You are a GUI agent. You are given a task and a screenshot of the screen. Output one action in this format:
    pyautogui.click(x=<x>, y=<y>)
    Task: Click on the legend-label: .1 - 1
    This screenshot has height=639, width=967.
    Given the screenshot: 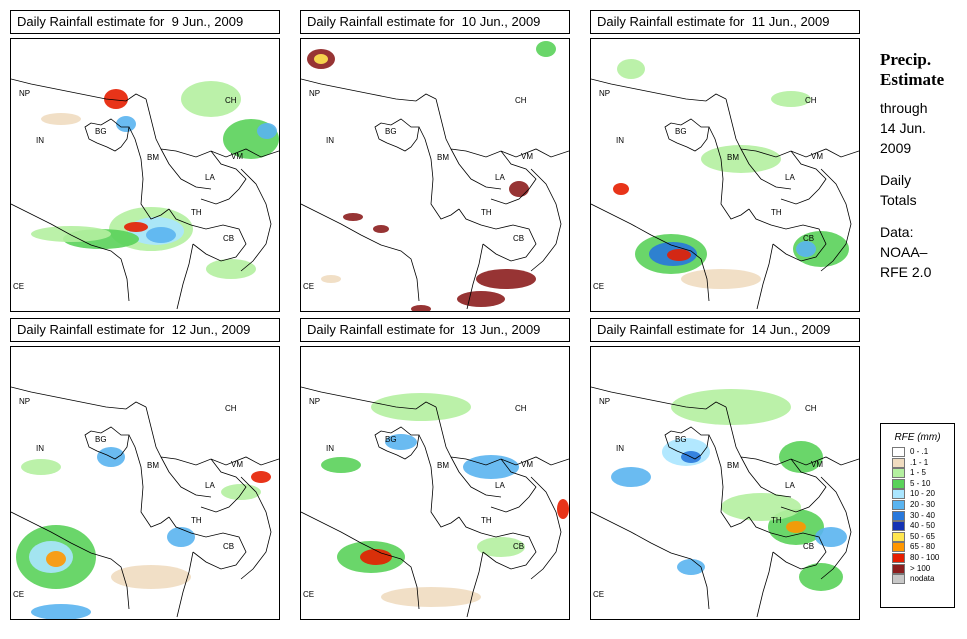 What is the action you would take?
    pyautogui.click(x=919, y=462)
    